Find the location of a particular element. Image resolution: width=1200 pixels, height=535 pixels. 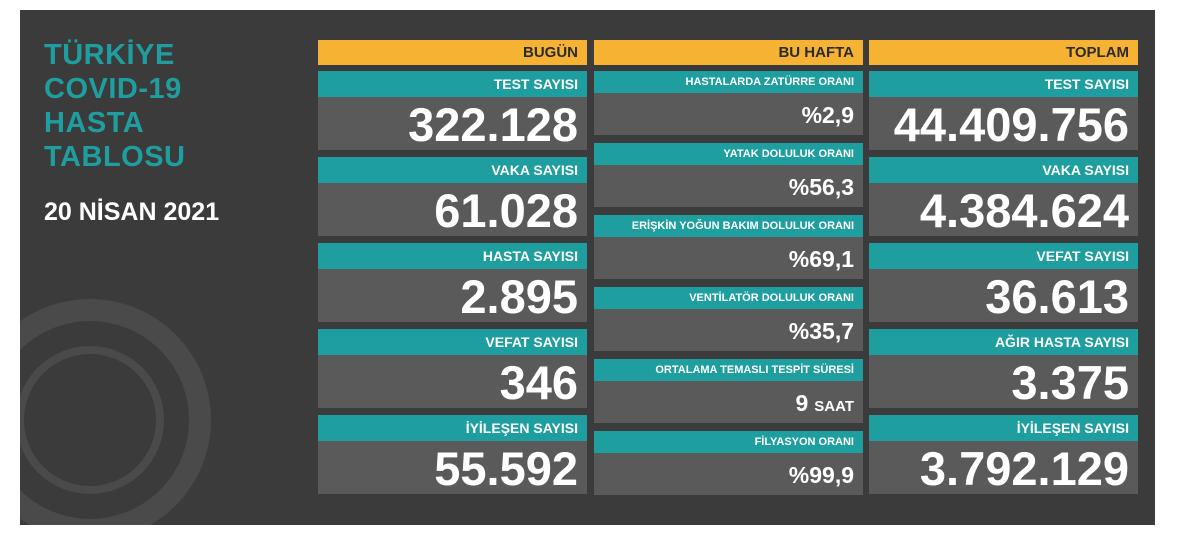

stat-cell: TEST SAYISI 44.409.756 is located at coordinates (1003, 111).